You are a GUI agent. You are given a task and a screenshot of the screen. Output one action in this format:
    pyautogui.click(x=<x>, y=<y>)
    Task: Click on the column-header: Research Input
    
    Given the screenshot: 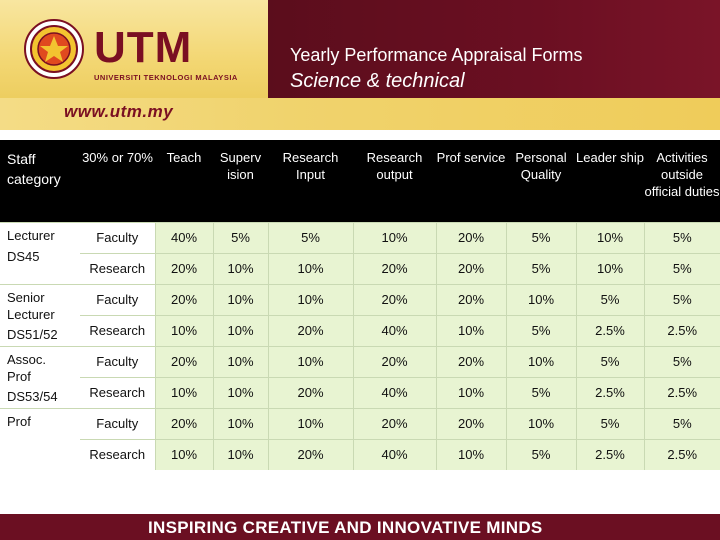 What is the action you would take?
    pyautogui.click(x=310, y=181)
    